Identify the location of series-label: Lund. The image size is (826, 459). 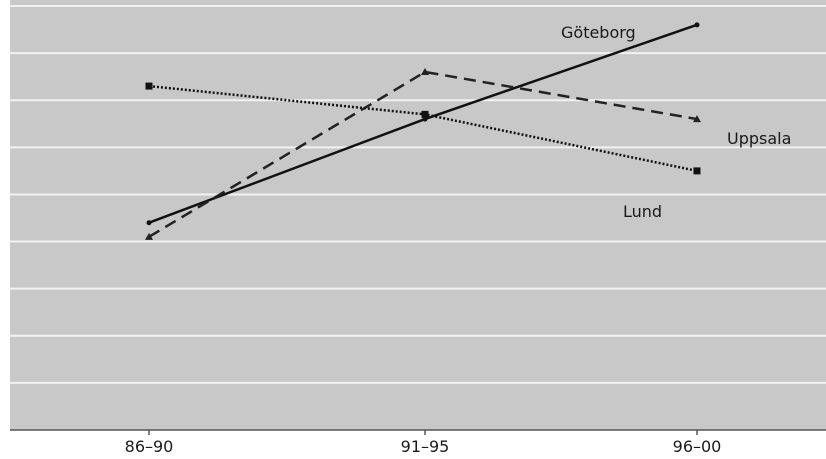
(642, 211).